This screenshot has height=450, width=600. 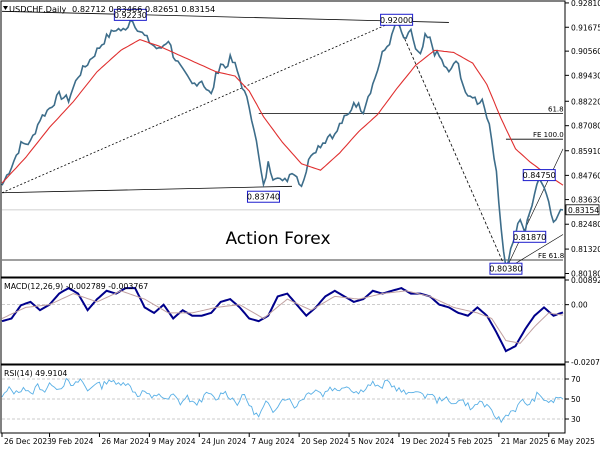 I want to click on current-price-text: 0.83154, so click(x=583, y=210).